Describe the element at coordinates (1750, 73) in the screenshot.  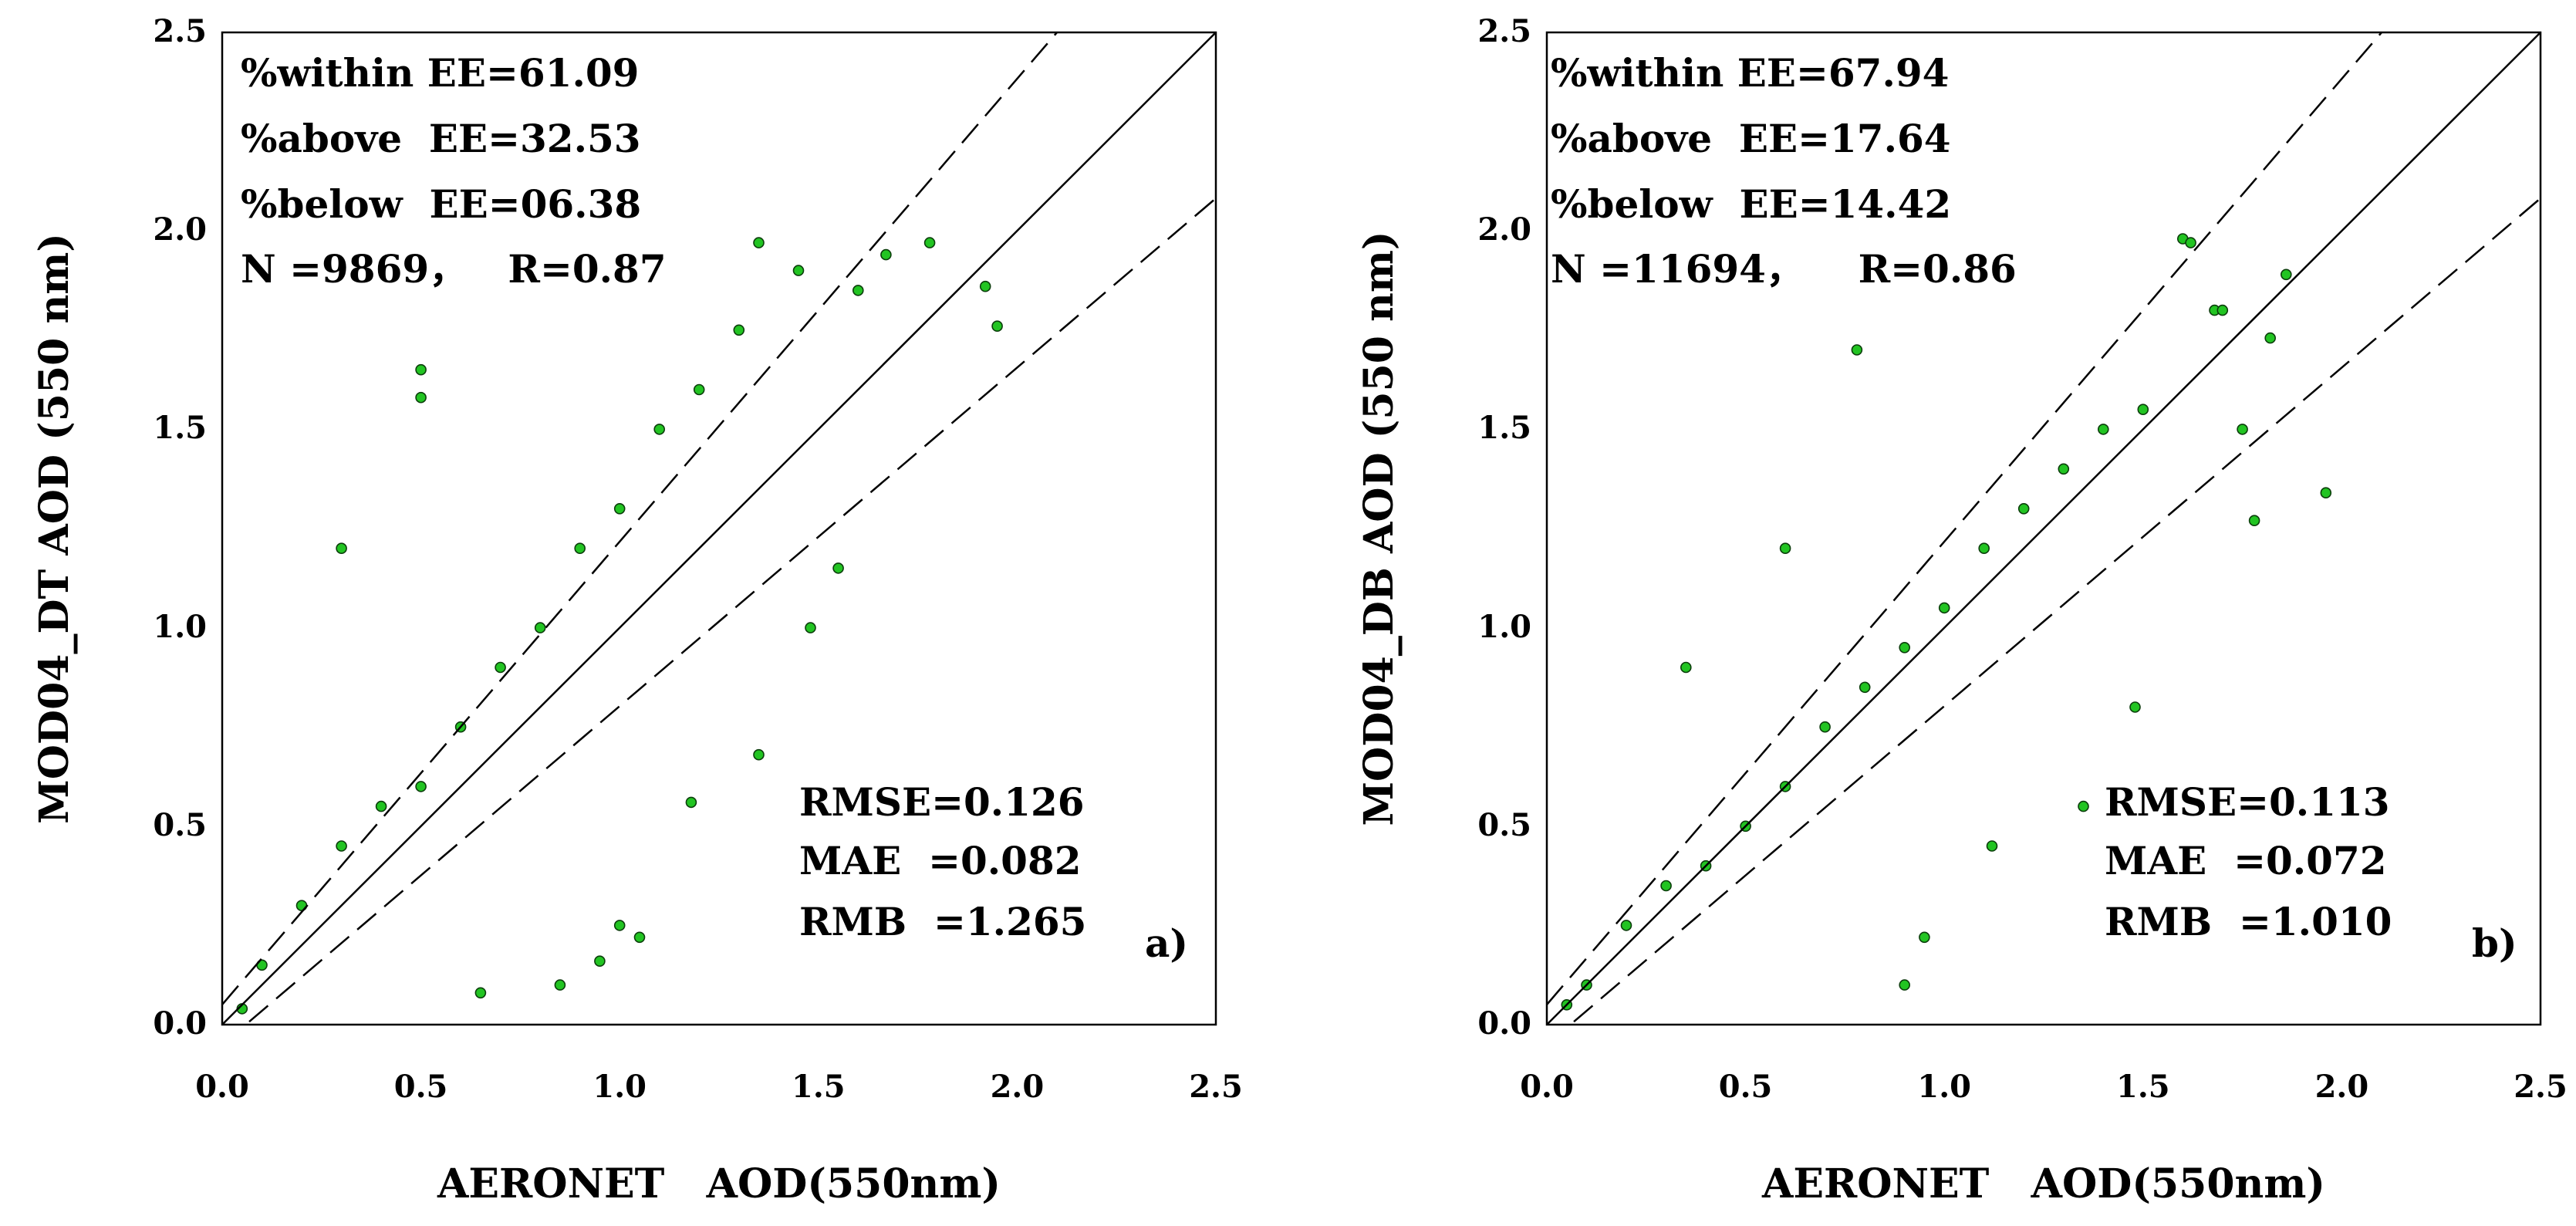
I see `stat-within-ee: %within EE=67.94` at that location.